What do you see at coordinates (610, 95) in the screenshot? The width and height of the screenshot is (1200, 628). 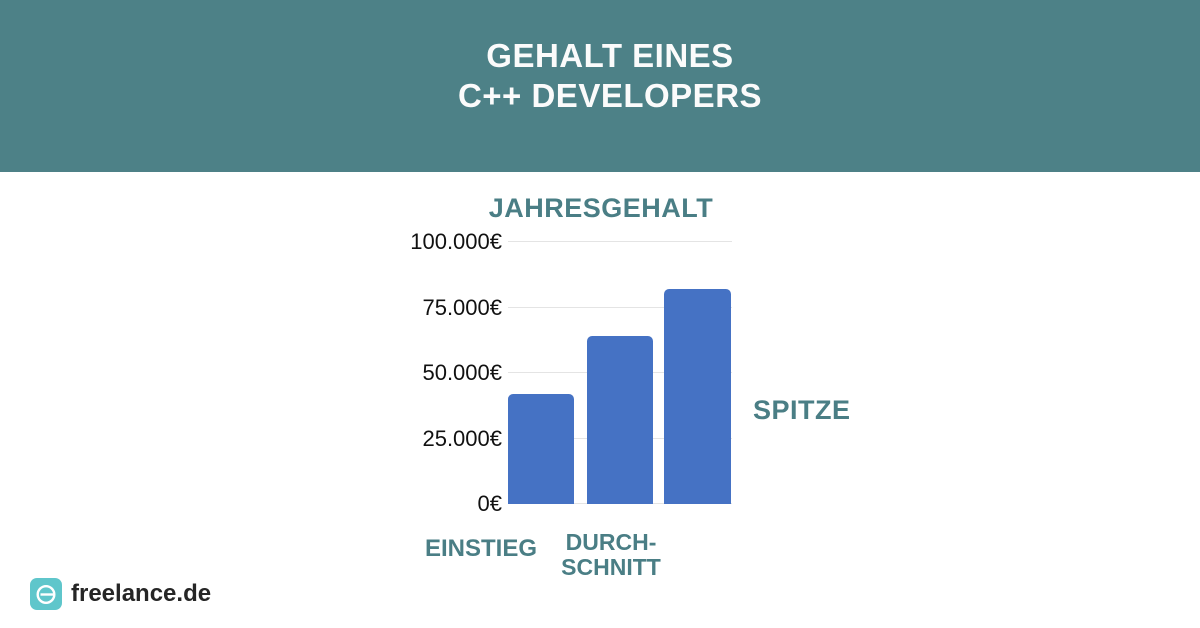 I see `page-title-line2: C++ DEVELOPERS` at bounding box center [610, 95].